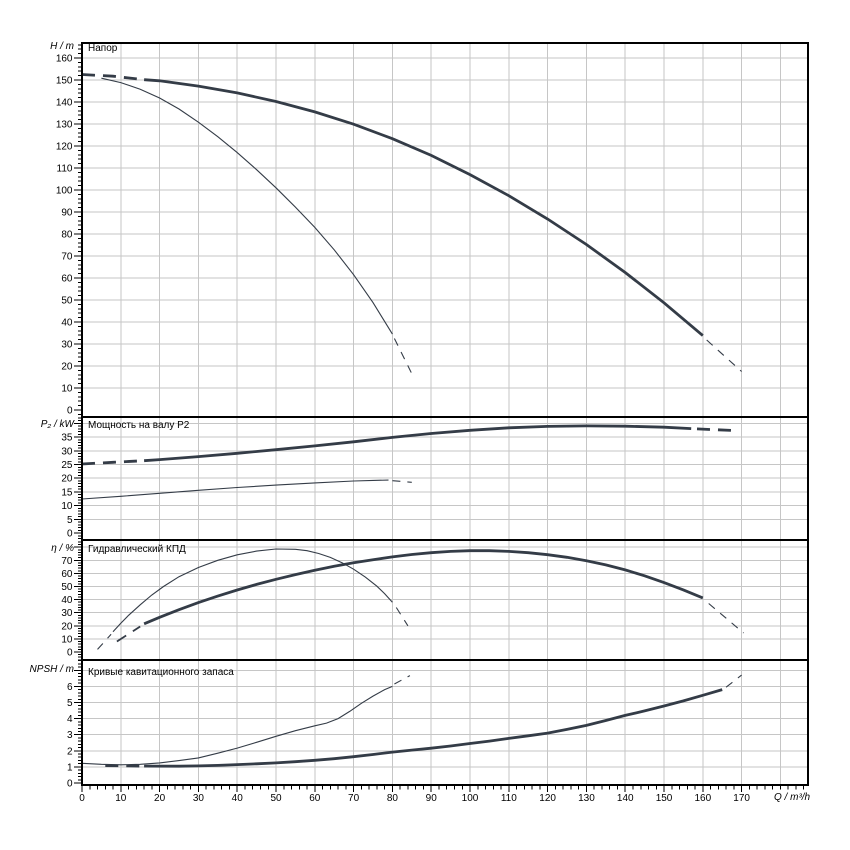 The height and width of the screenshot is (850, 850). What do you see at coordinates (82, 798) in the screenshot?
I see `x-tick-label: 0` at bounding box center [82, 798].